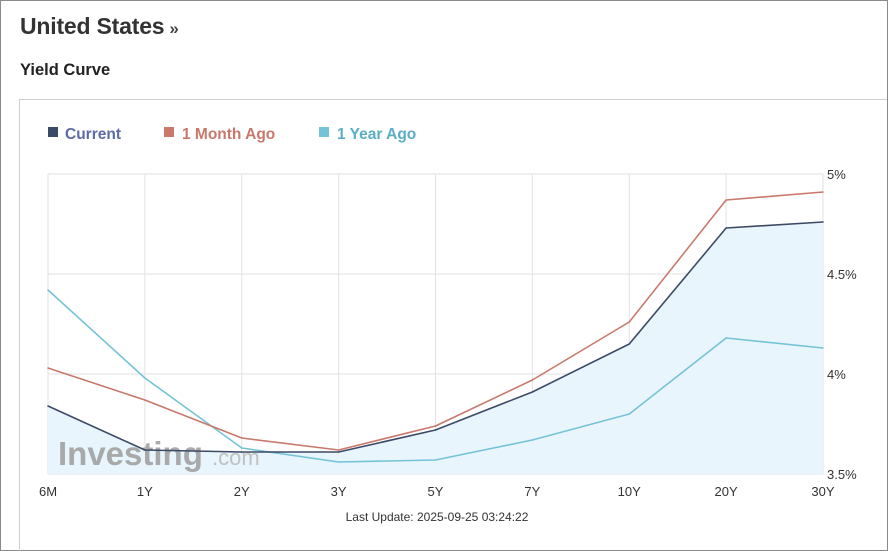 The height and width of the screenshot is (551, 888). I want to click on y-tick-label-2: 4%, so click(836, 374).